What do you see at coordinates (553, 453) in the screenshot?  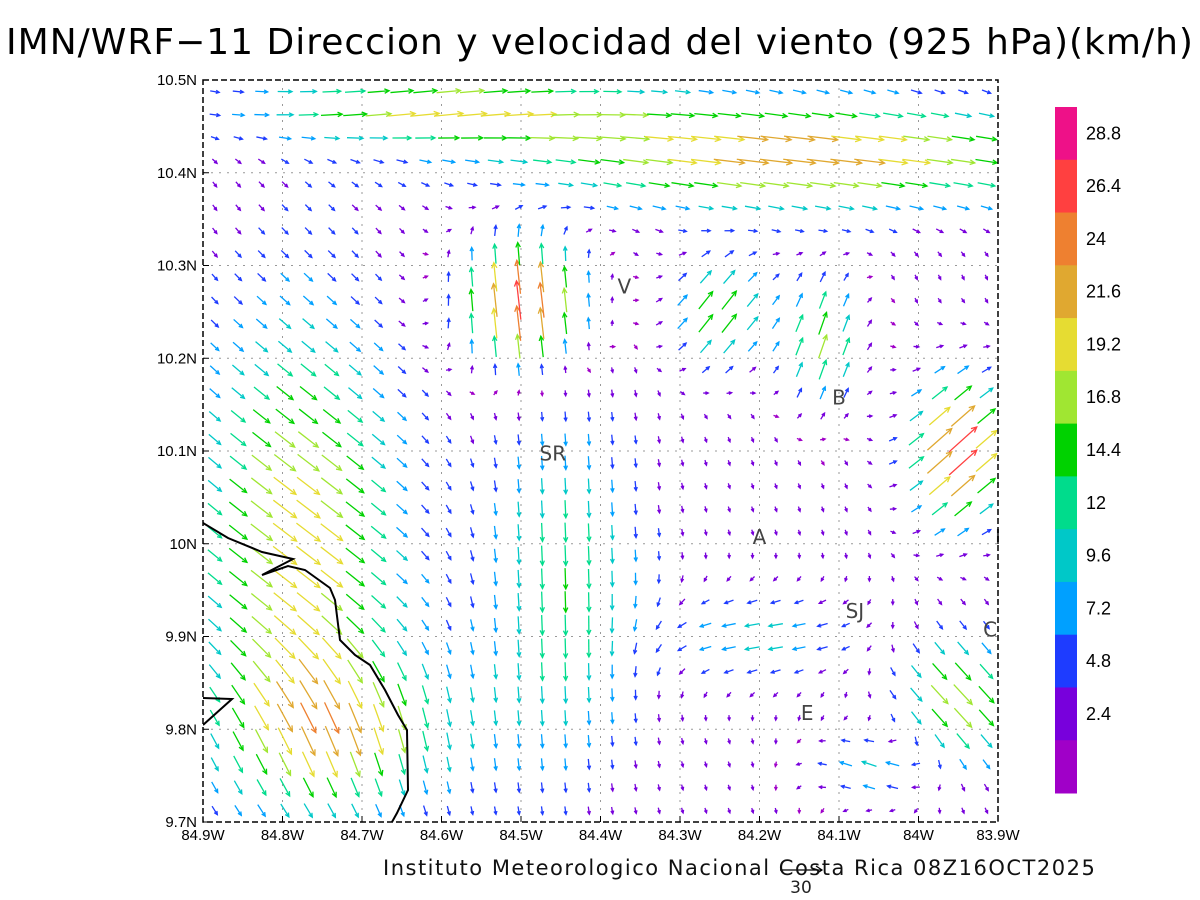 I see `place-label: SR` at bounding box center [553, 453].